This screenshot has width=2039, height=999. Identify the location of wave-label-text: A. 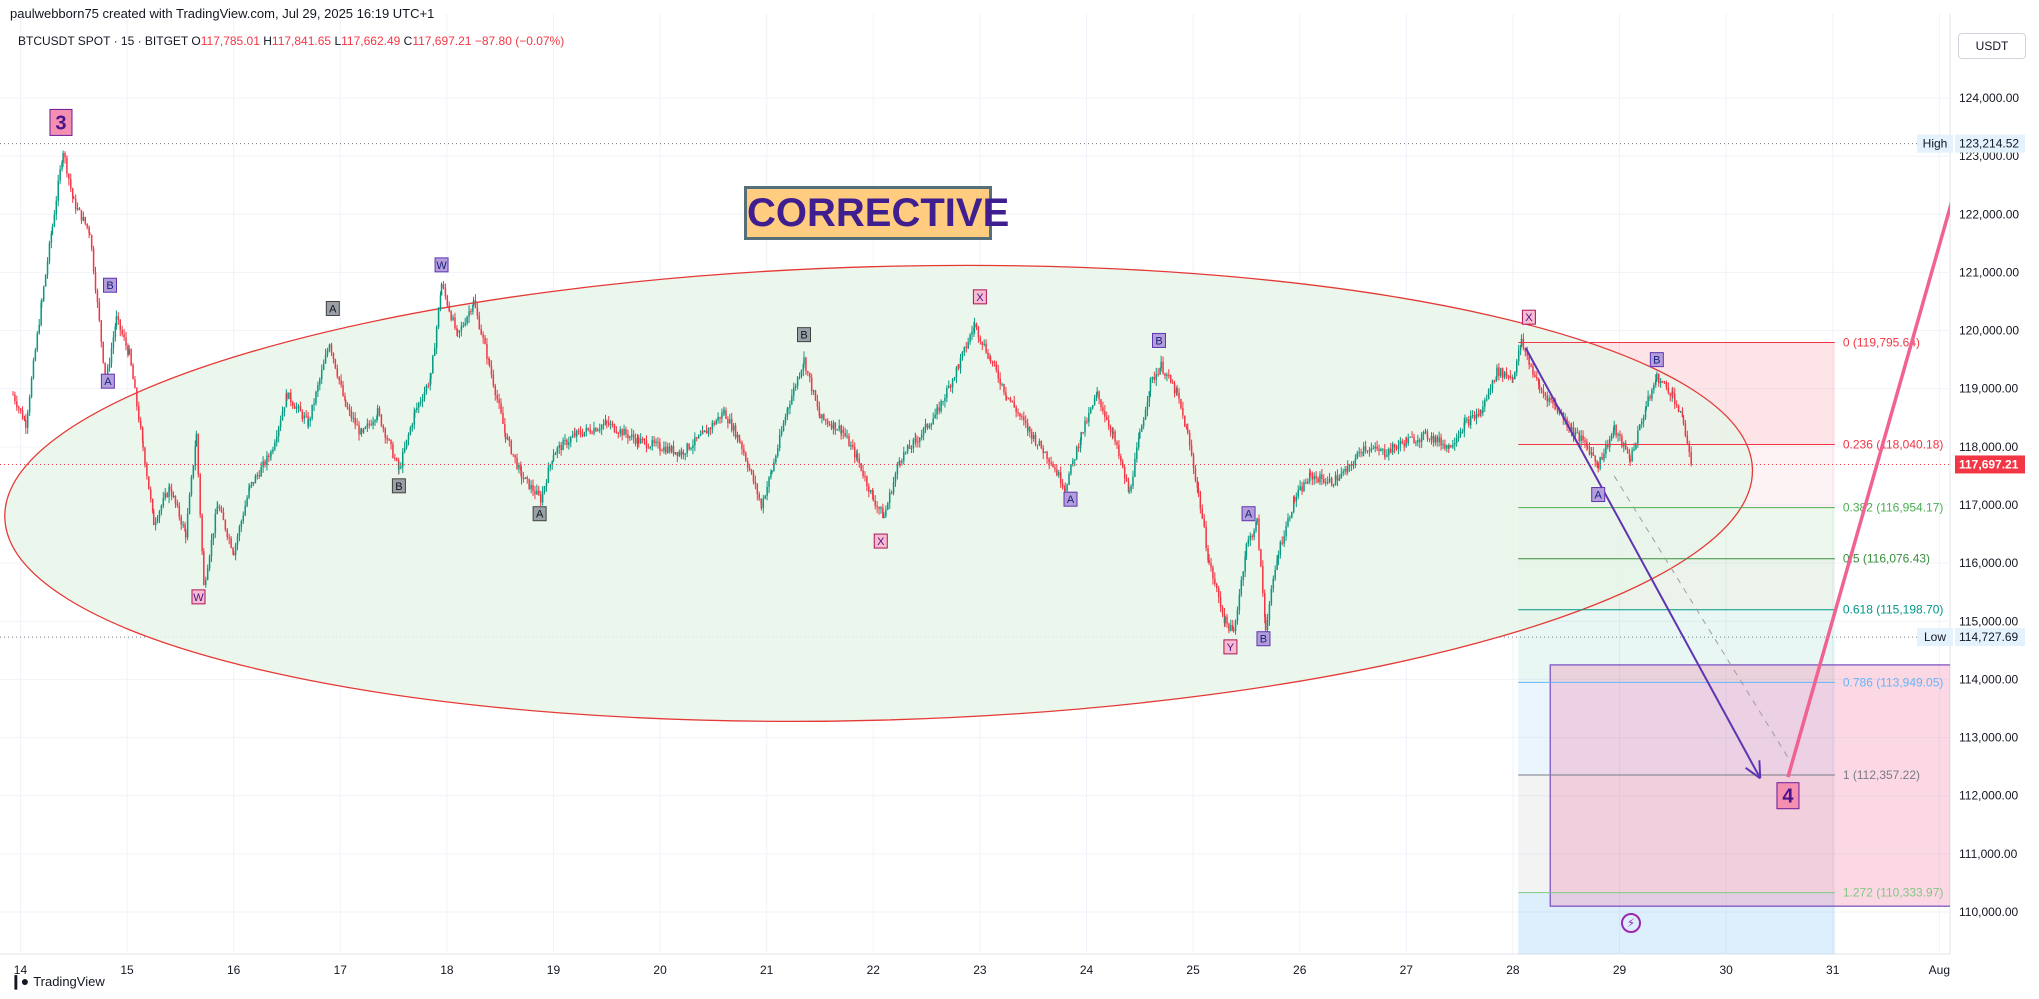
(333, 309).